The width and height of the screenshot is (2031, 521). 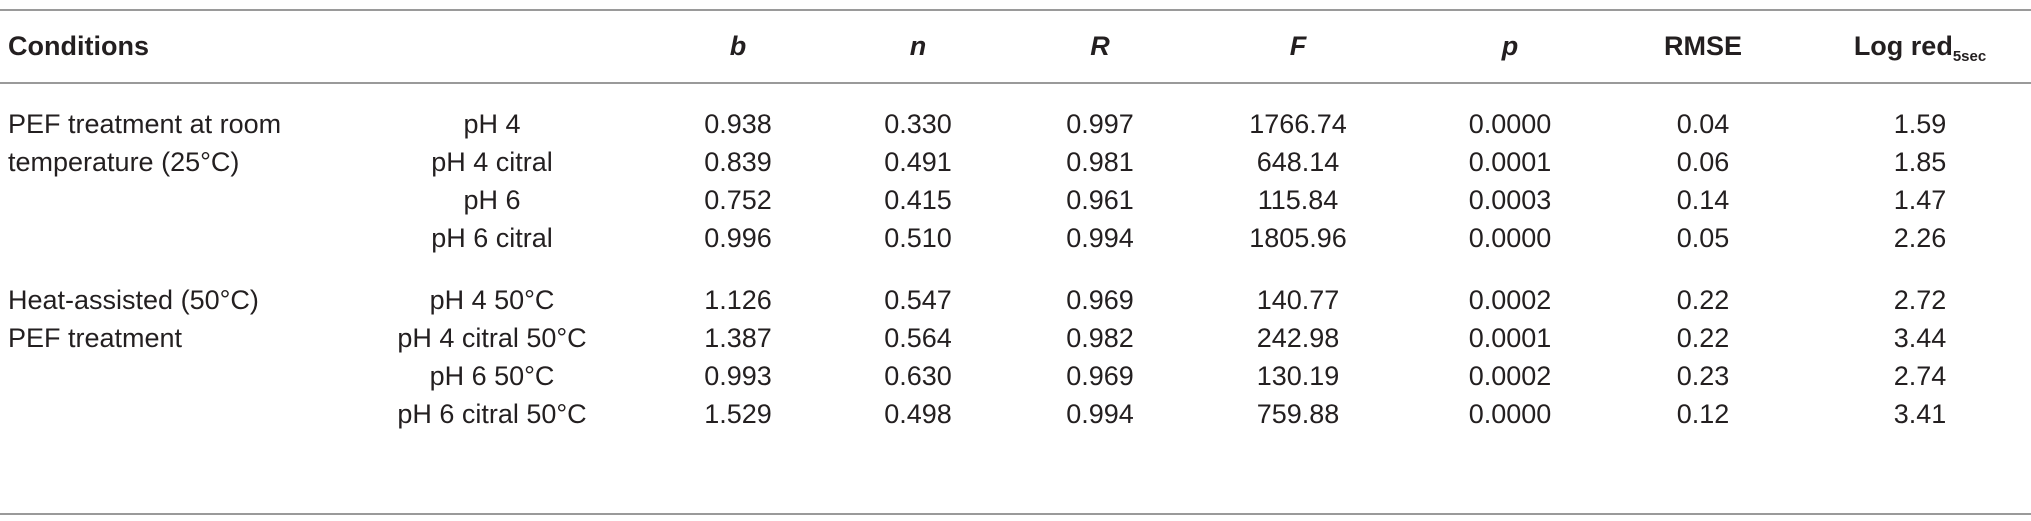 I want to click on bottom-rule, so click(x=1015, y=514).